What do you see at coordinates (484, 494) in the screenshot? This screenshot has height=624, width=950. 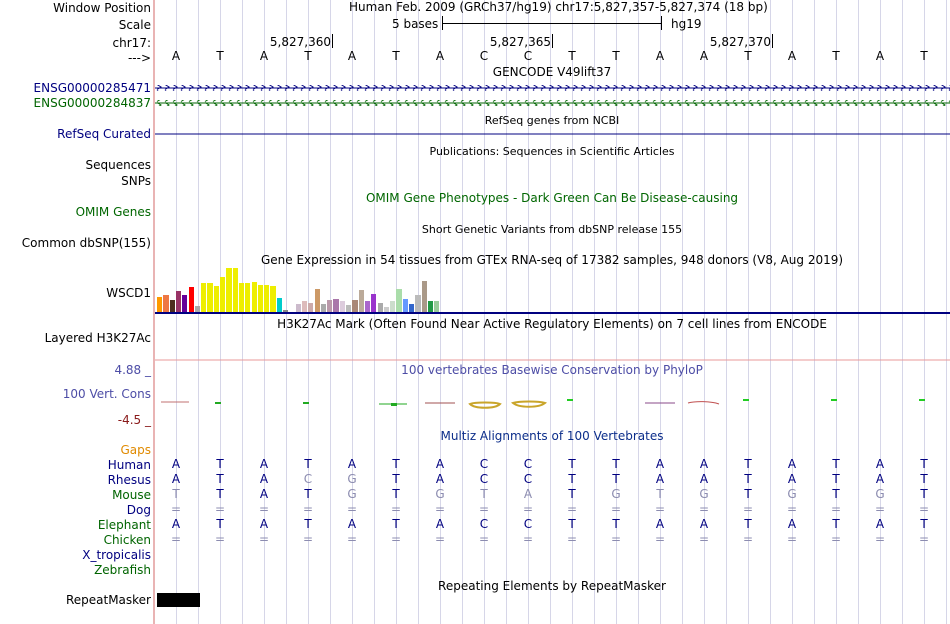 I see `alignment-base-mouse: T` at bounding box center [484, 494].